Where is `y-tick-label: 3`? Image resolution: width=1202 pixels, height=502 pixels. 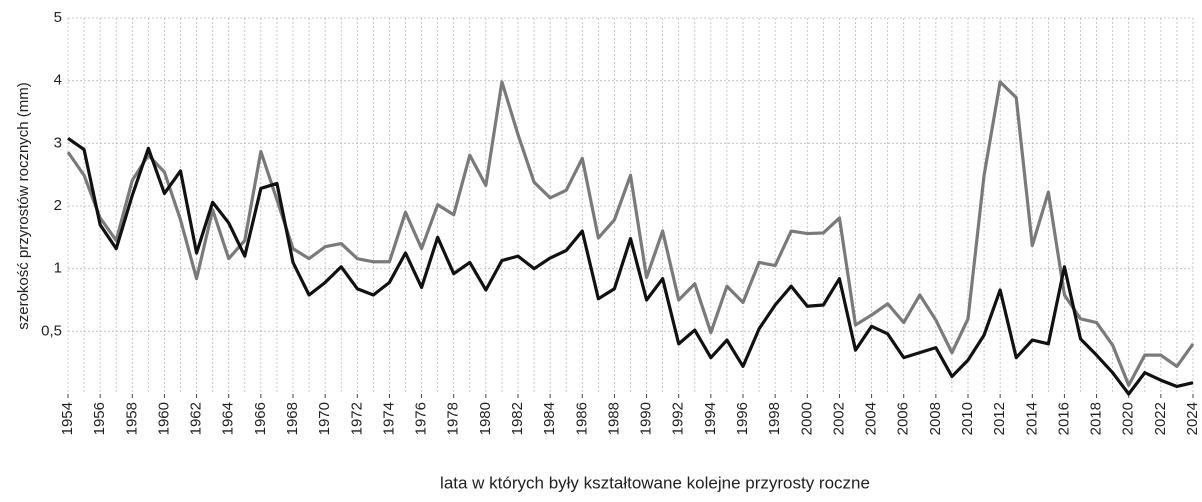 y-tick-label: 3 is located at coordinates (58, 142).